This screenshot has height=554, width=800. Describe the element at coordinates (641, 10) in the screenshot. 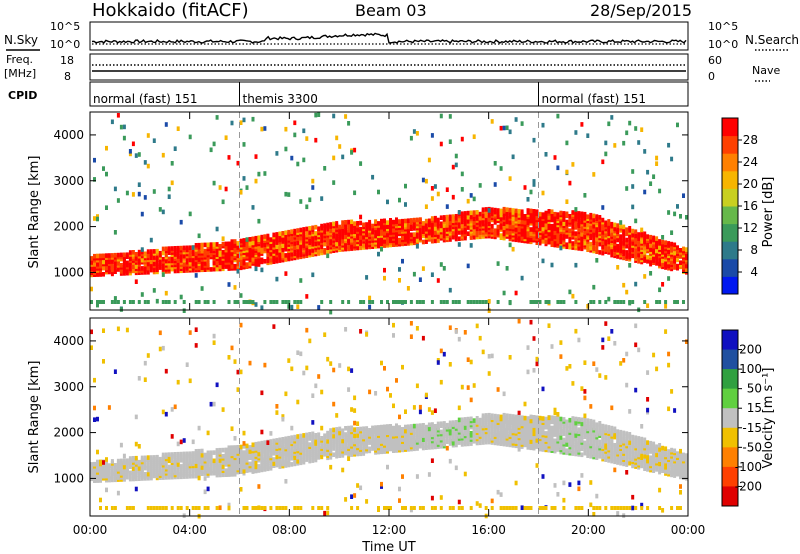

I see `date-title: 28/Sep/2015` at that location.